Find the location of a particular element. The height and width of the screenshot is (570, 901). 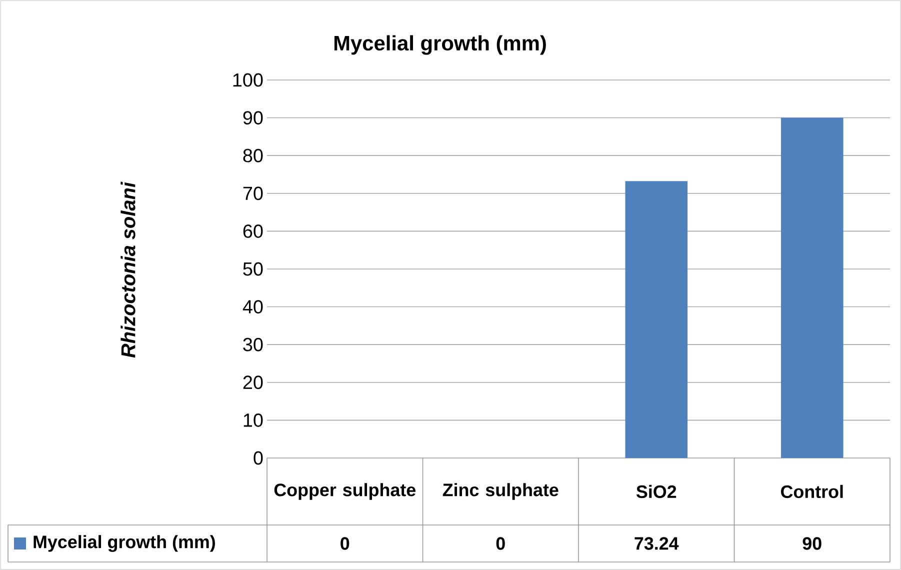

x-tick-label: SiO2 is located at coordinates (656, 491).